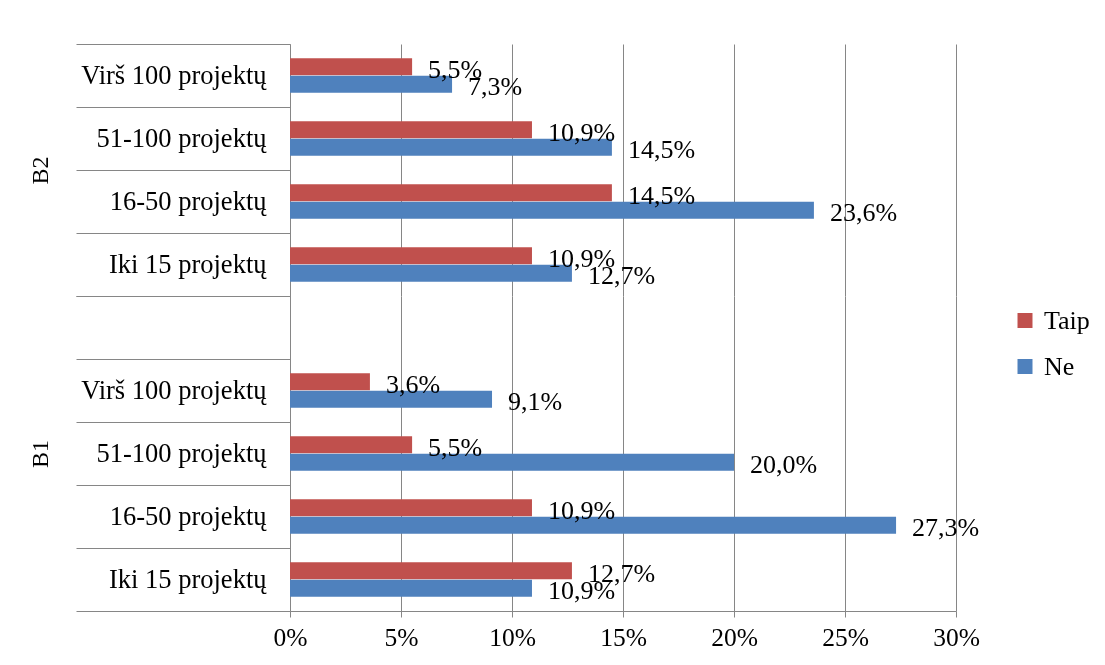 This screenshot has height=665, width=1105. What do you see at coordinates (39, 170) in the screenshot?
I see `y-axis-title: B2` at bounding box center [39, 170].